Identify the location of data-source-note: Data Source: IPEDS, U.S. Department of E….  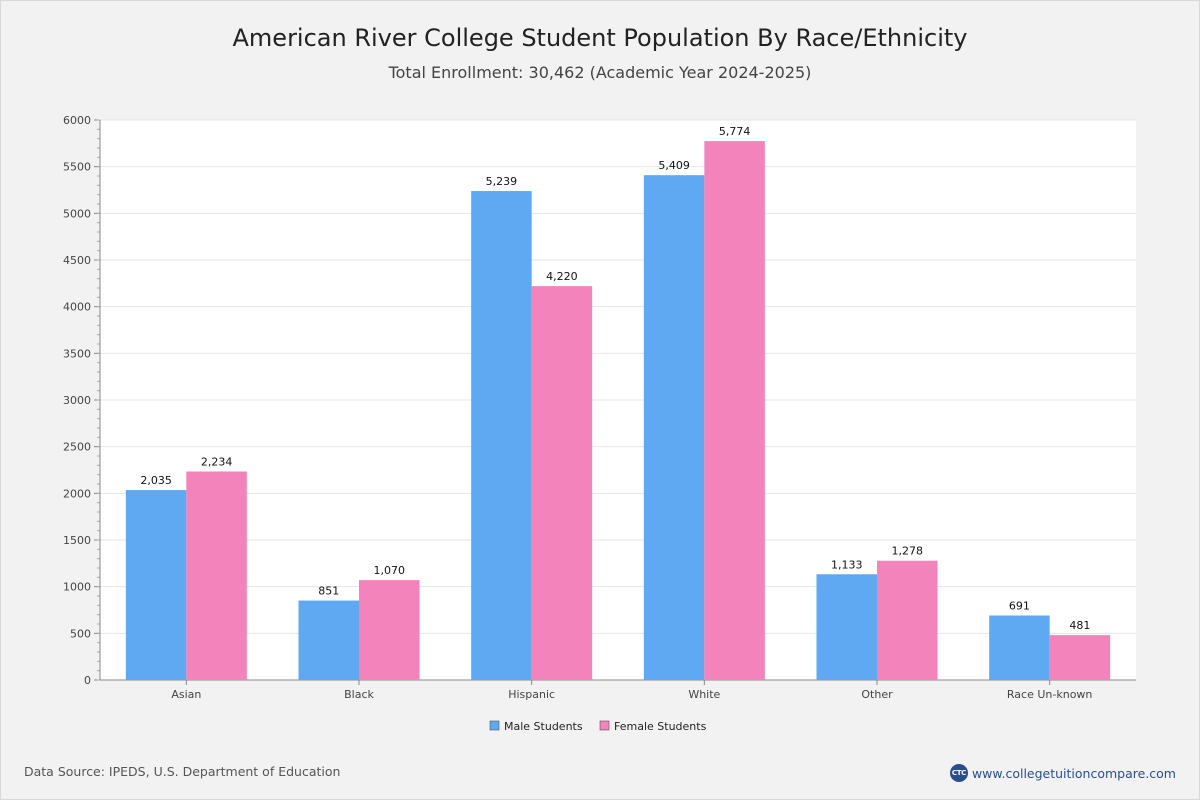
(182, 771).